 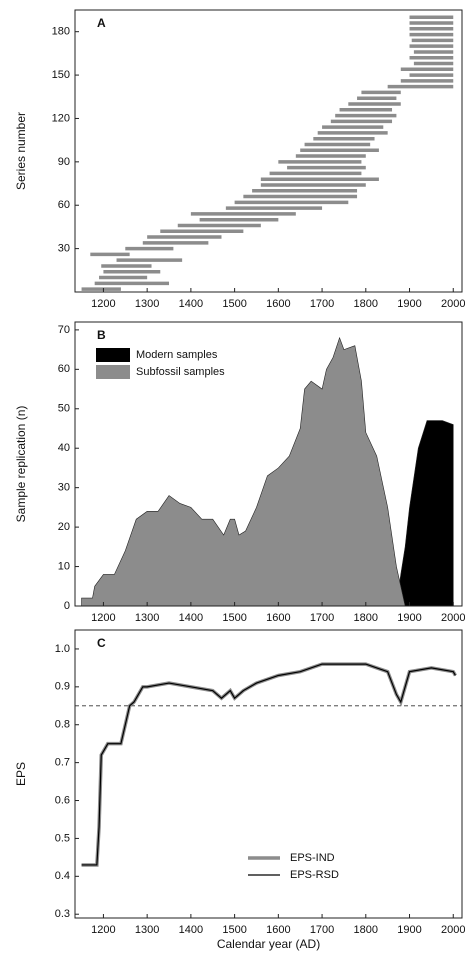 I want to click on y-tick-label: 0.5, so click(x=62, y=838).